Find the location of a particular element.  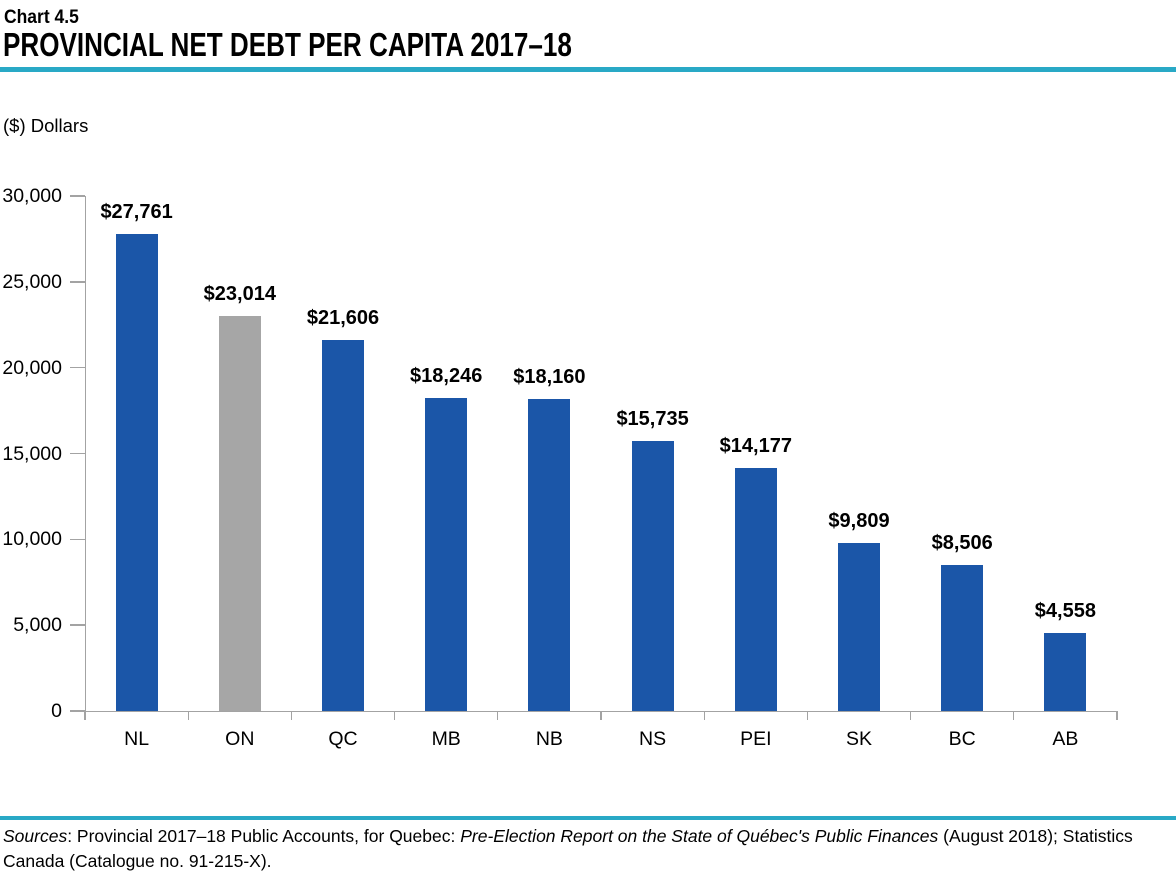

bar-ns is located at coordinates (652, 575).